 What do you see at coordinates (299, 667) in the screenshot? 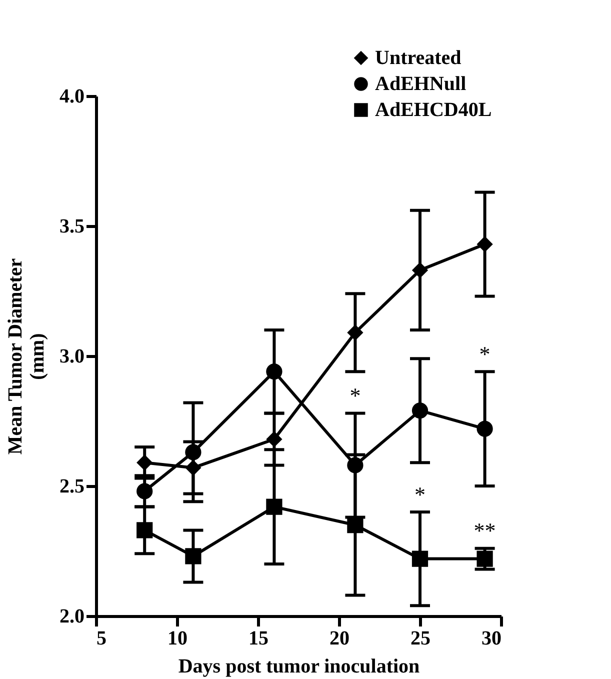
I see `x-axis-title: Days post tumor inoculation` at bounding box center [299, 667].